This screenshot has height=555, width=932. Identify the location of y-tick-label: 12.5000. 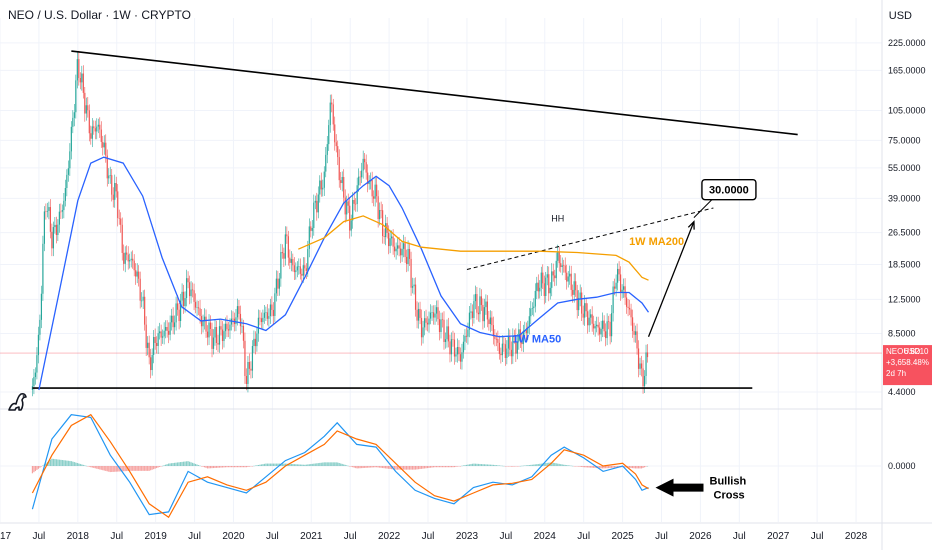
(904, 299).